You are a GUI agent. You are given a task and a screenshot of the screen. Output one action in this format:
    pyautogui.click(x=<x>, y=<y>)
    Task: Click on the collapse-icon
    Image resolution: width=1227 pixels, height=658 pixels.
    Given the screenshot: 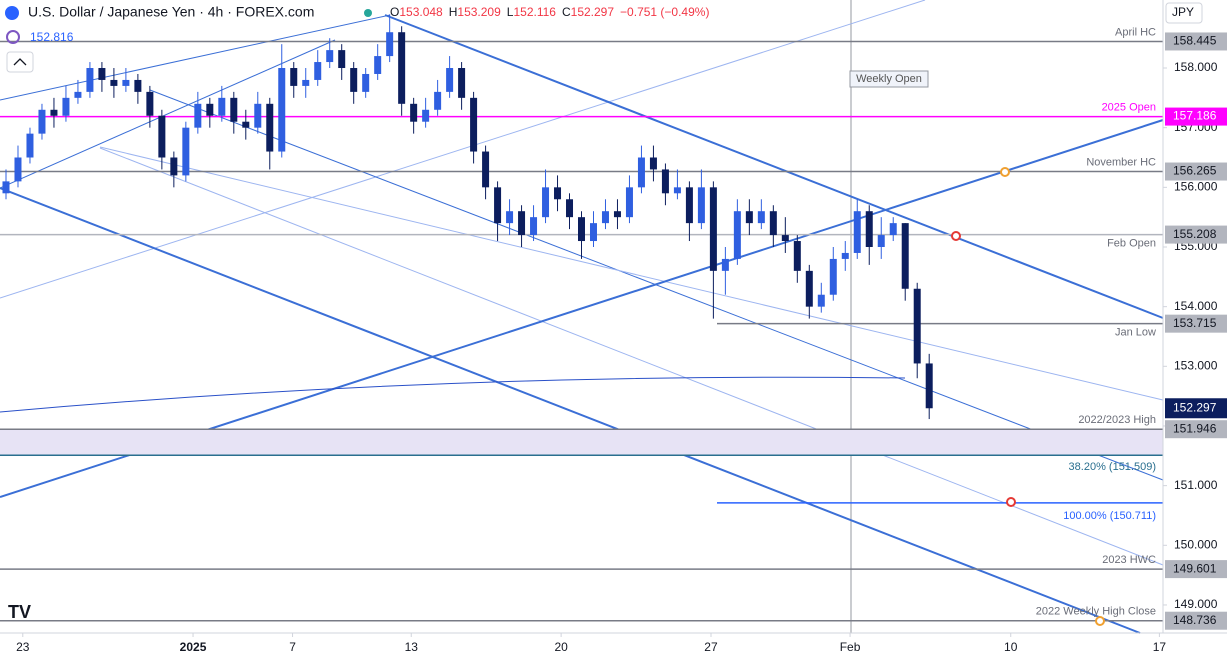 What is the action you would take?
    pyautogui.click(x=20, y=62)
    